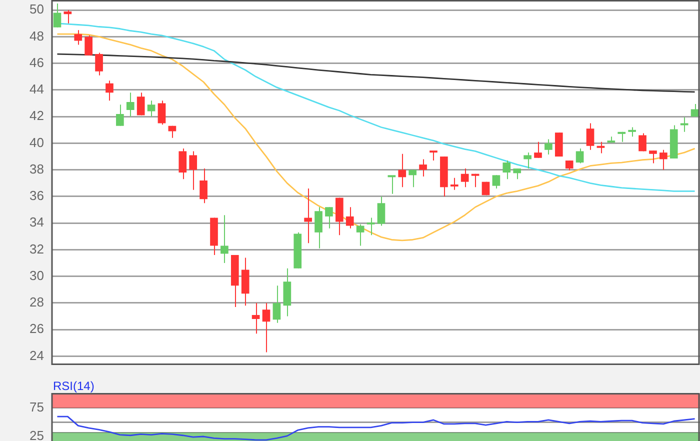 The image size is (700, 441). Describe the element at coordinates (37, 248) in the screenshot. I see `y-tick-label: 32` at that location.